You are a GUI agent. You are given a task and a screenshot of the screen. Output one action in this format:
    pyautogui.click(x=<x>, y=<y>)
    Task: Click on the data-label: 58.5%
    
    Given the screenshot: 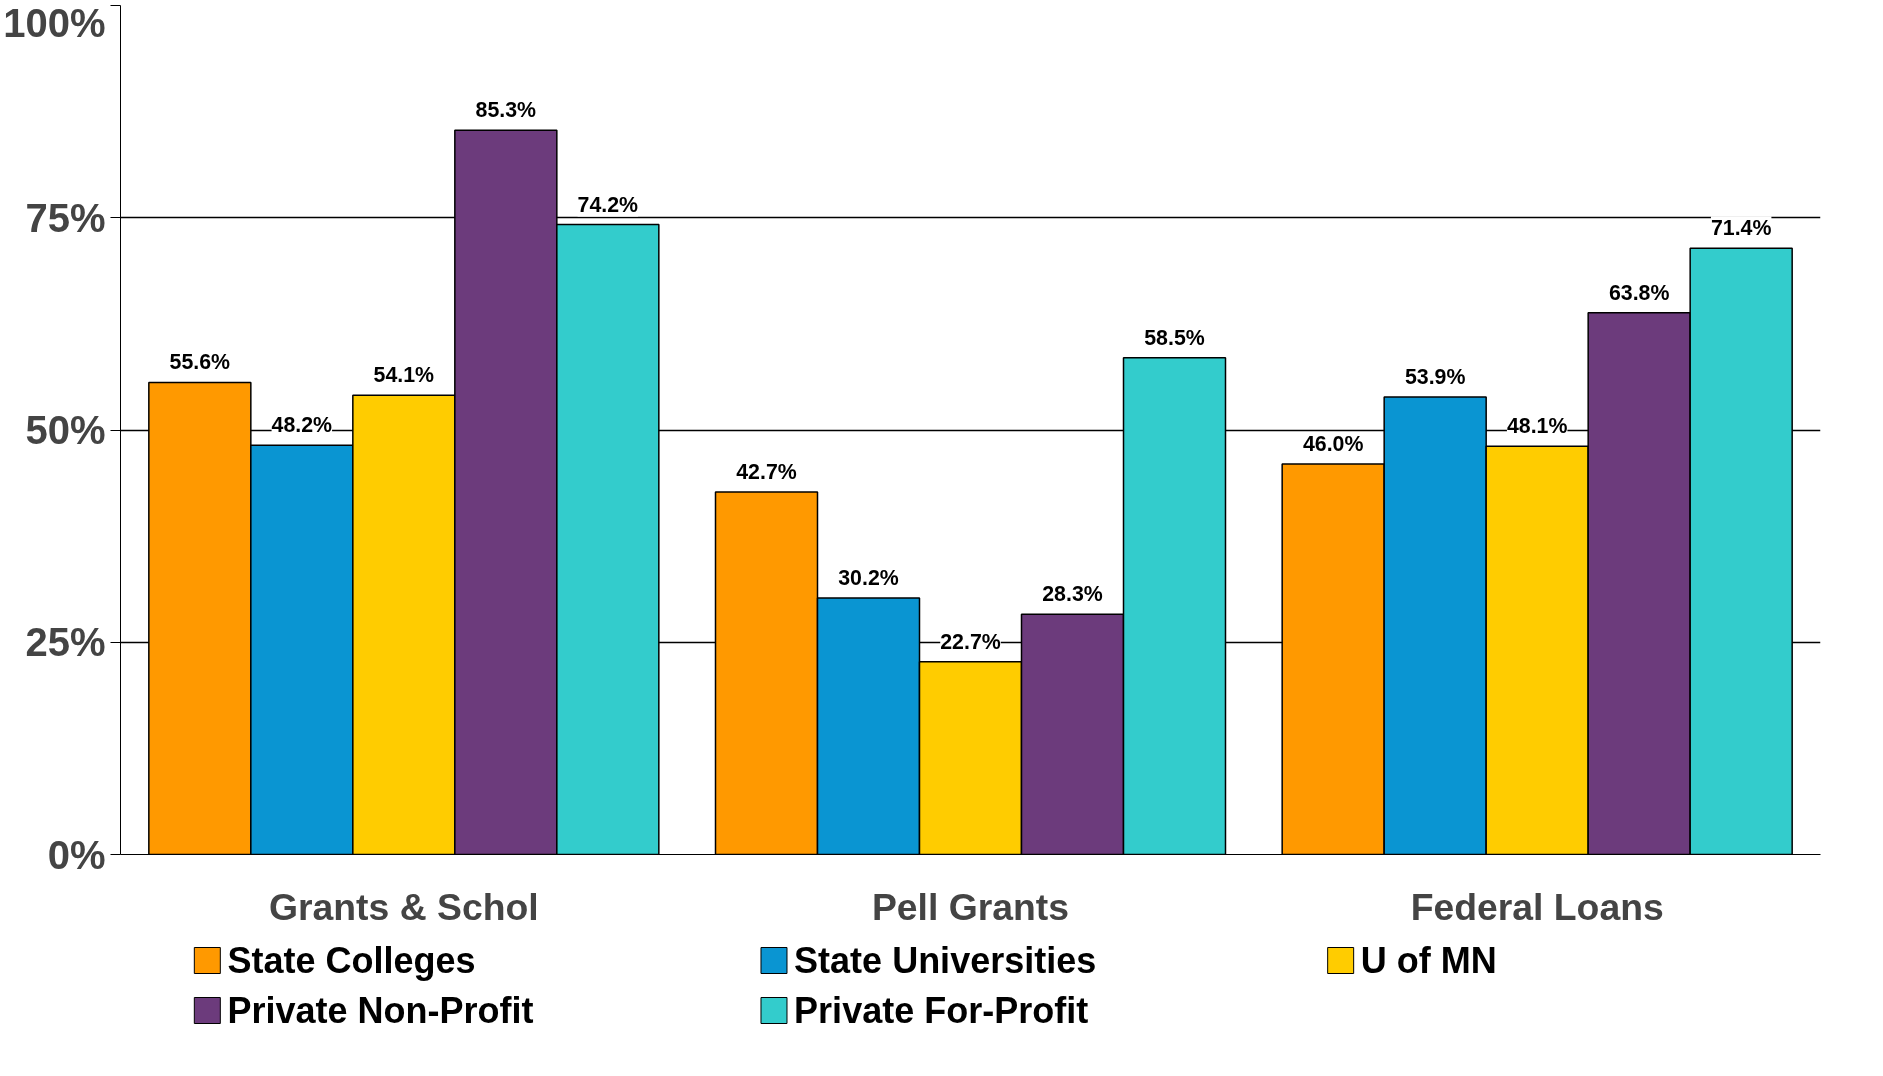 What is the action you would take?
    pyautogui.click(x=1174, y=337)
    